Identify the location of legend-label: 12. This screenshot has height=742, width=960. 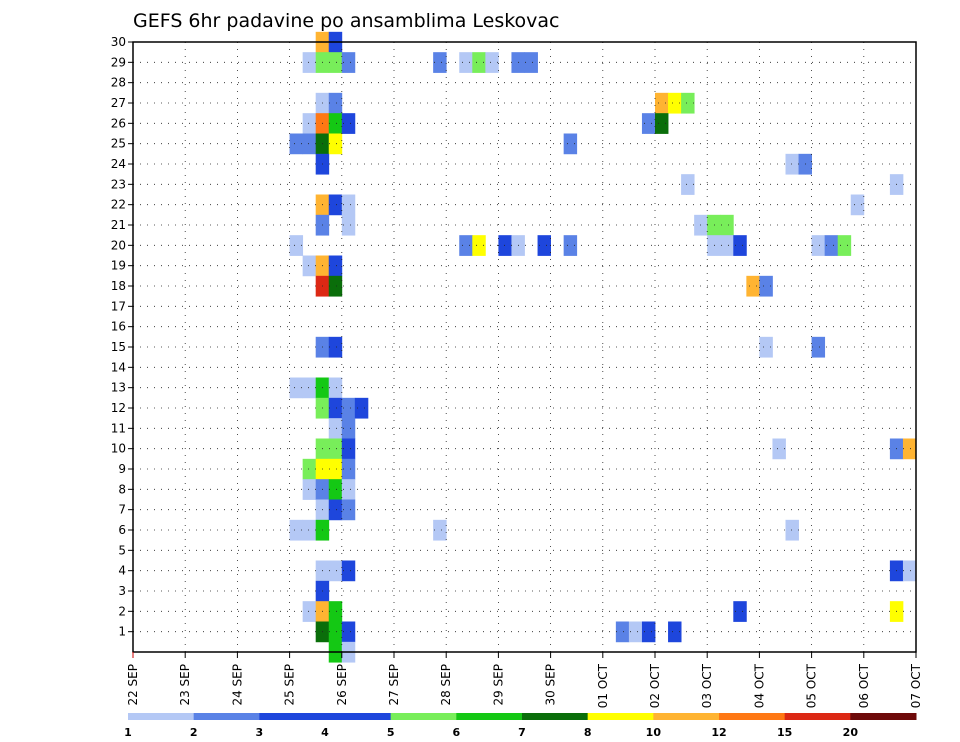
(718, 732).